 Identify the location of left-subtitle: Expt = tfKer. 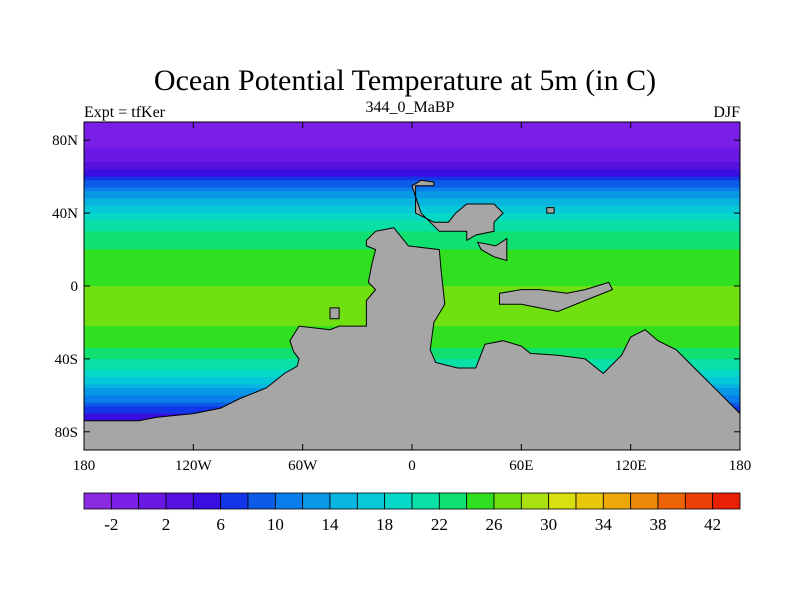
(125, 112).